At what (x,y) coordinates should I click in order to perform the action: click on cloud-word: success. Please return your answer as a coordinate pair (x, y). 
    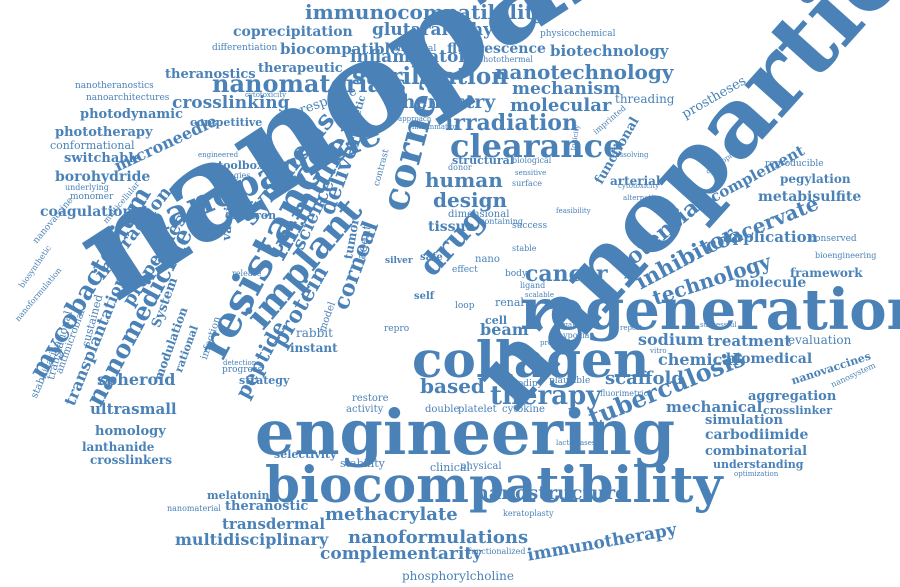
    Looking at the image, I should click on (530, 226).